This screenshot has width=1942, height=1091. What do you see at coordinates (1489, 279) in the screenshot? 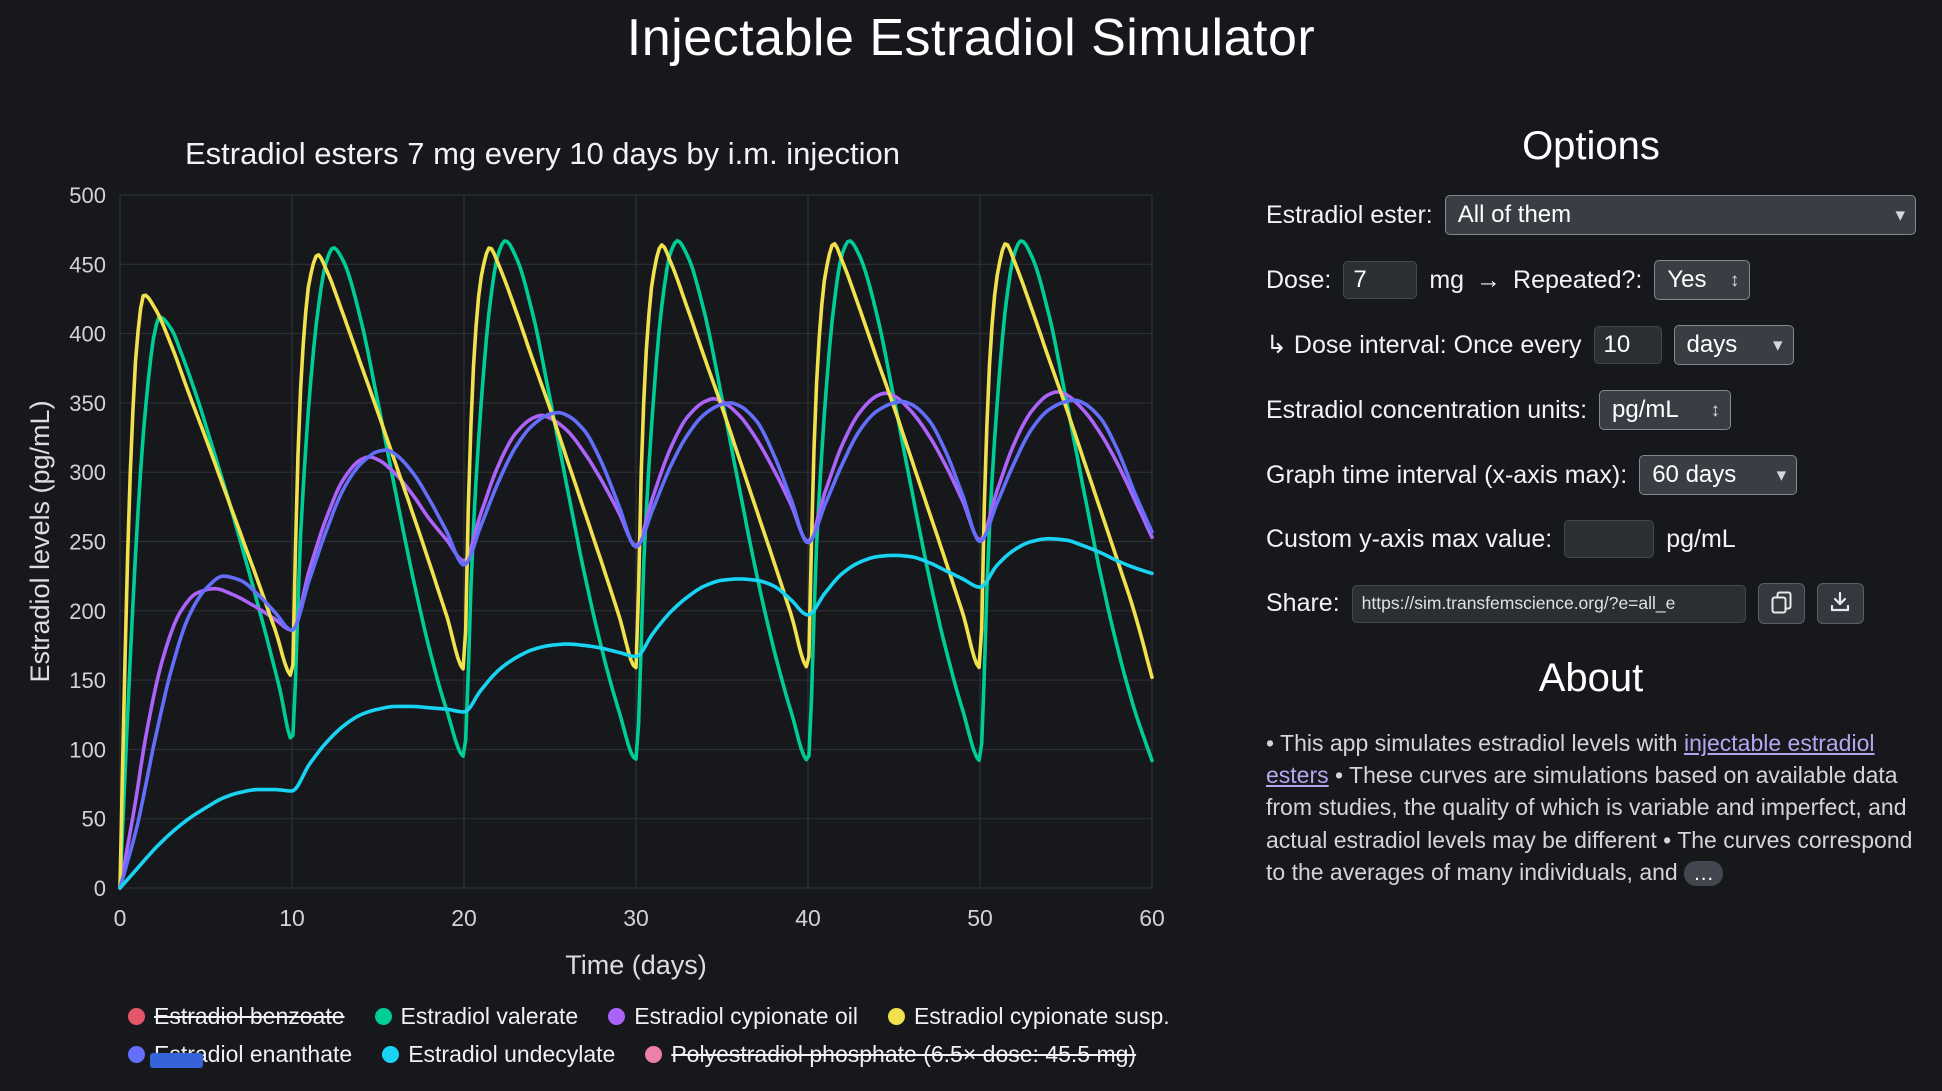
I see `arrow-right-icon: →` at bounding box center [1489, 279].